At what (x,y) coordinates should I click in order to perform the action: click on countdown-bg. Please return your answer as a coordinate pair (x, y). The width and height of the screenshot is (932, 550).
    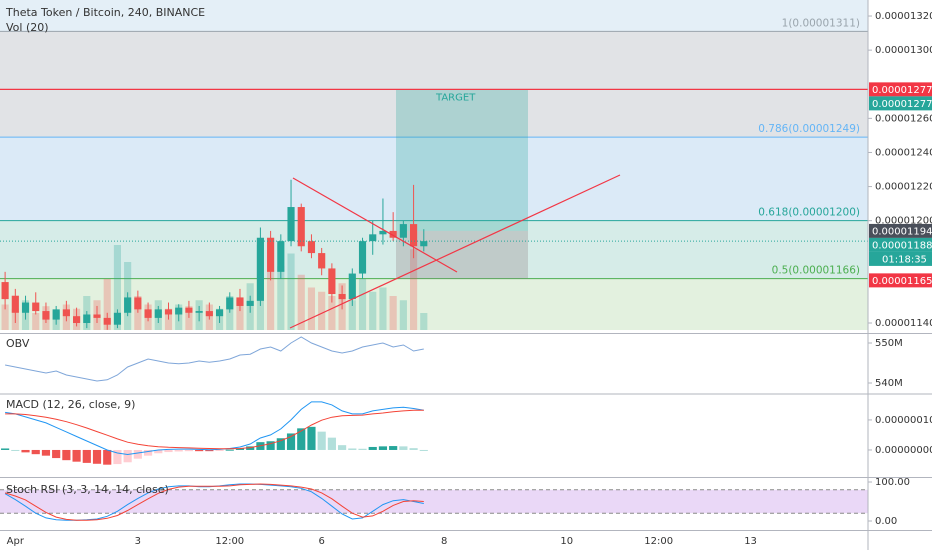
    Looking at the image, I should click on (900, 258).